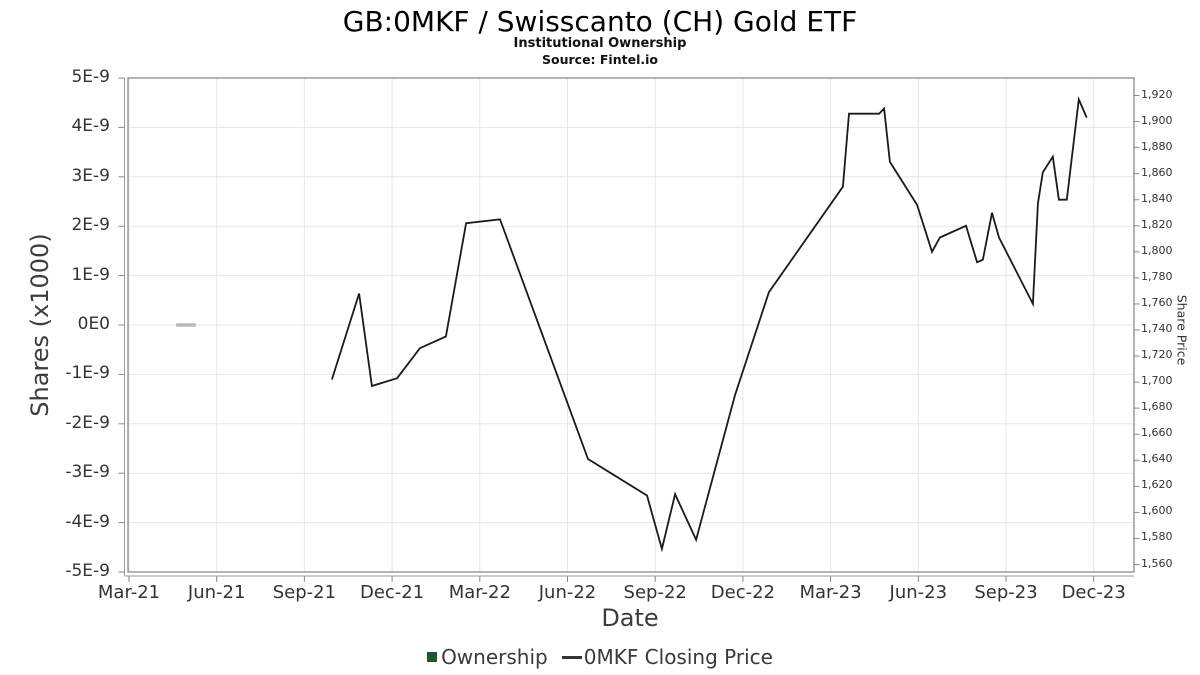 The height and width of the screenshot is (675, 1200). What do you see at coordinates (1157, 120) in the screenshot?
I see `y-right-tick-label: 1,900` at bounding box center [1157, 120].